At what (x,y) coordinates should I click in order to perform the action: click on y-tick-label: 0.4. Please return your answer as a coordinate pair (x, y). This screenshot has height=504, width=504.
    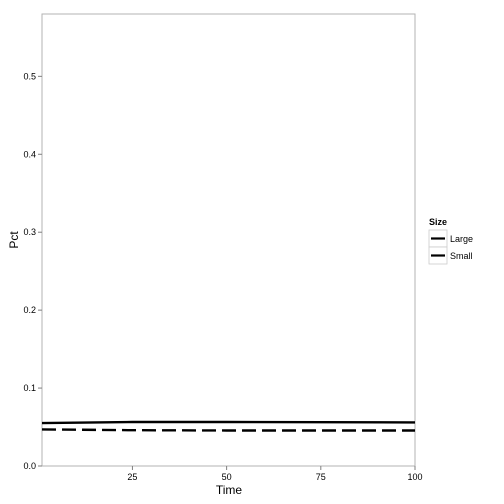
    Looking at the image, I should click on (29, 154).